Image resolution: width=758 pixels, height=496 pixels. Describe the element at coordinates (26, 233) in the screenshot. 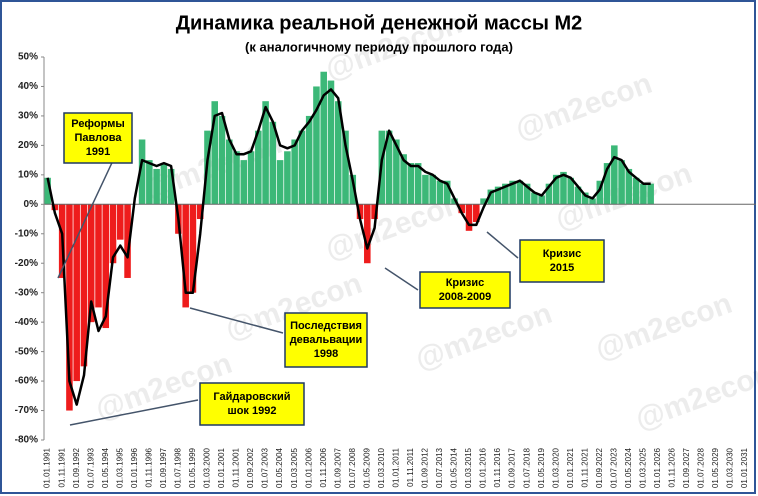

I see `y-tick-label: -10%` at that location.